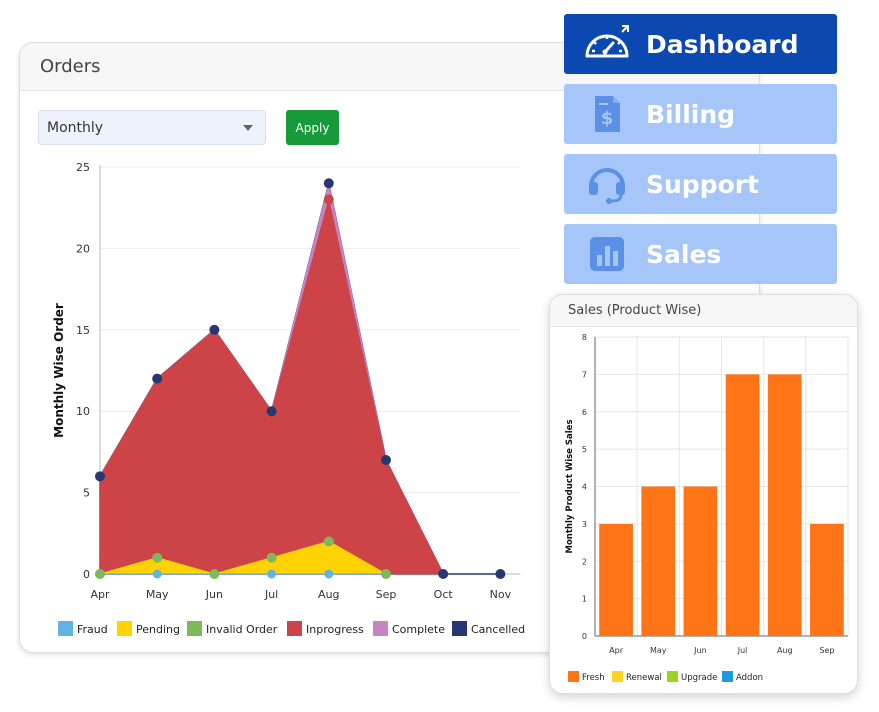 This screenshot has width=879, height=712. What do you see at coordinates (242, 629) in the screenshot?
I see `legend-label: Invalid Order` at bounding box center [242, 629].